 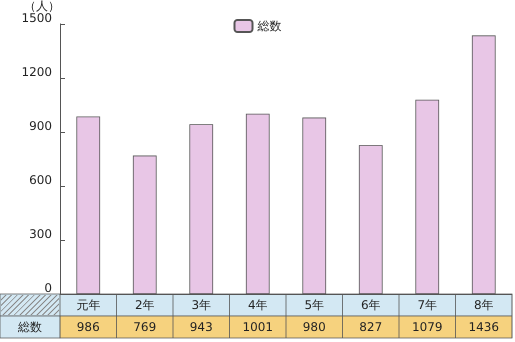 What do you see at coordinates (370, 305) in the screenshot?
I see `x-tick-label: 6年` at bounding box center [370, 305].